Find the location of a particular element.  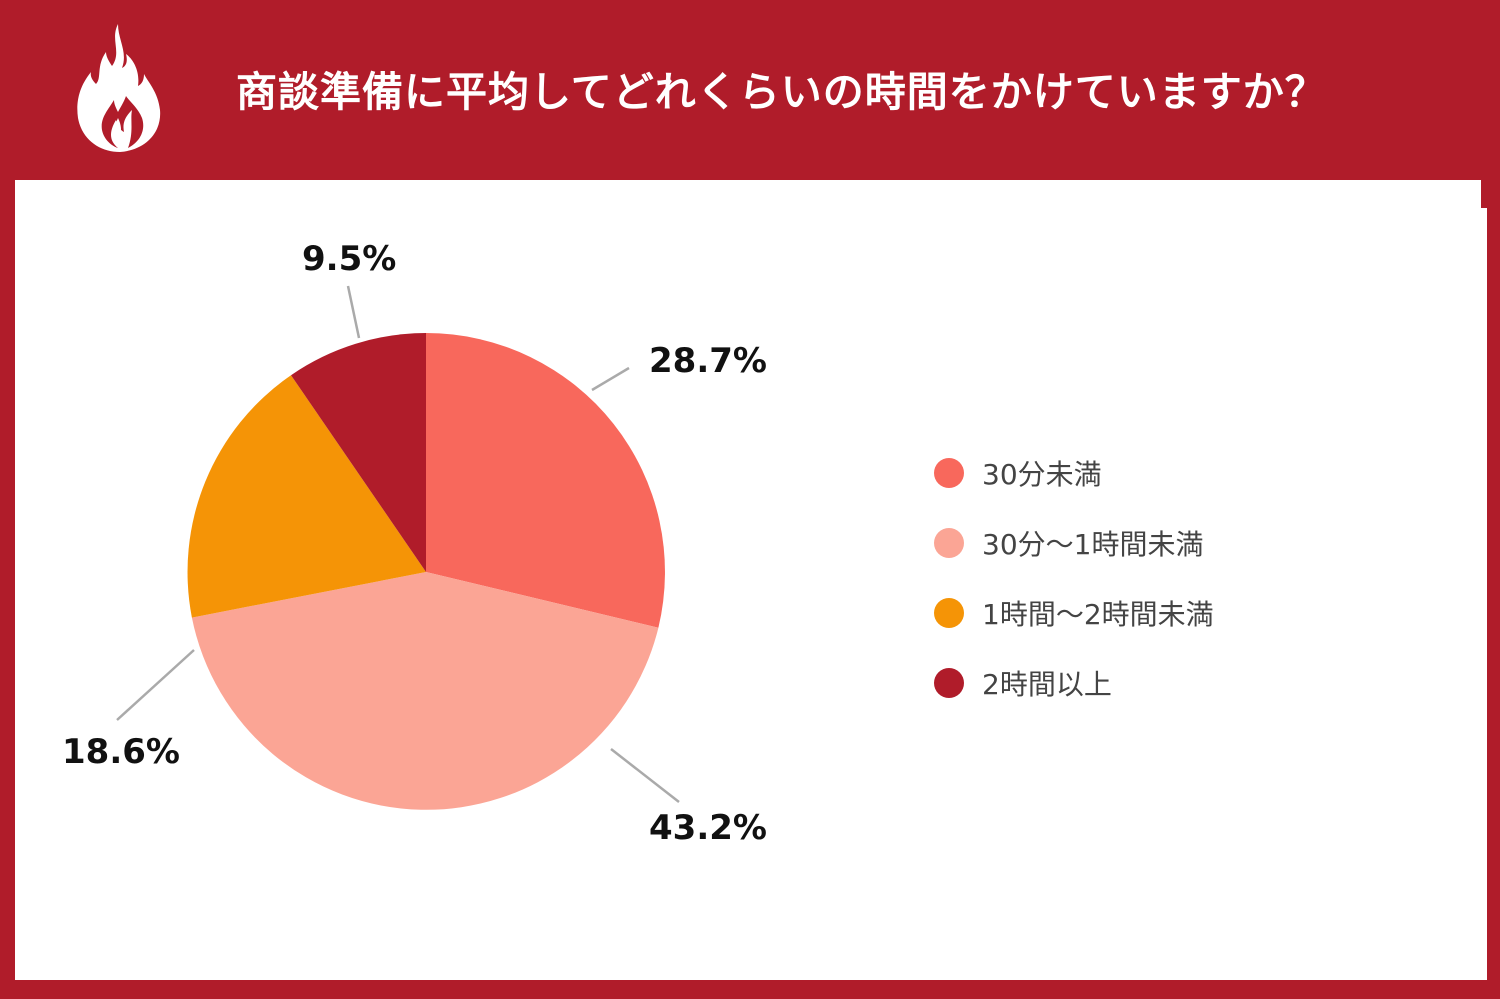

slice-label-30min-1h: 43.2% is located at coordinates (708, 828).